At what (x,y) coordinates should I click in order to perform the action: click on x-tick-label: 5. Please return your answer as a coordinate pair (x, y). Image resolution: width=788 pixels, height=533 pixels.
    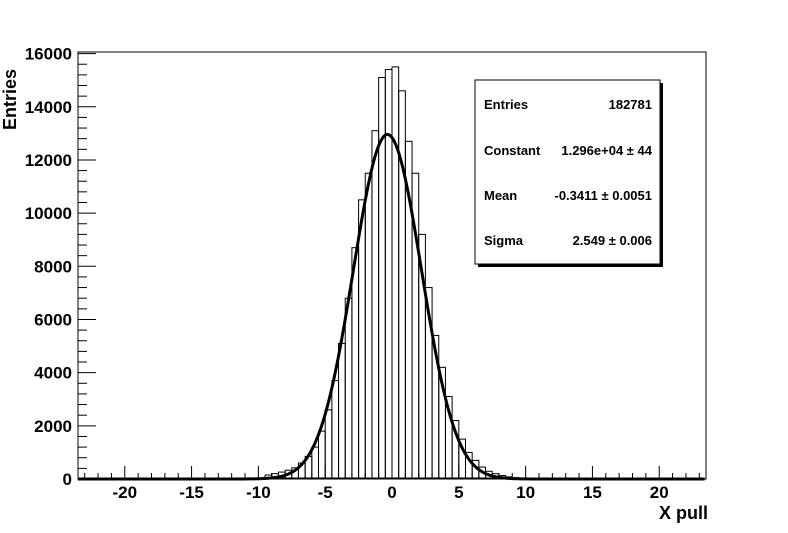
    Looking at the image, I should click on (458, 492).